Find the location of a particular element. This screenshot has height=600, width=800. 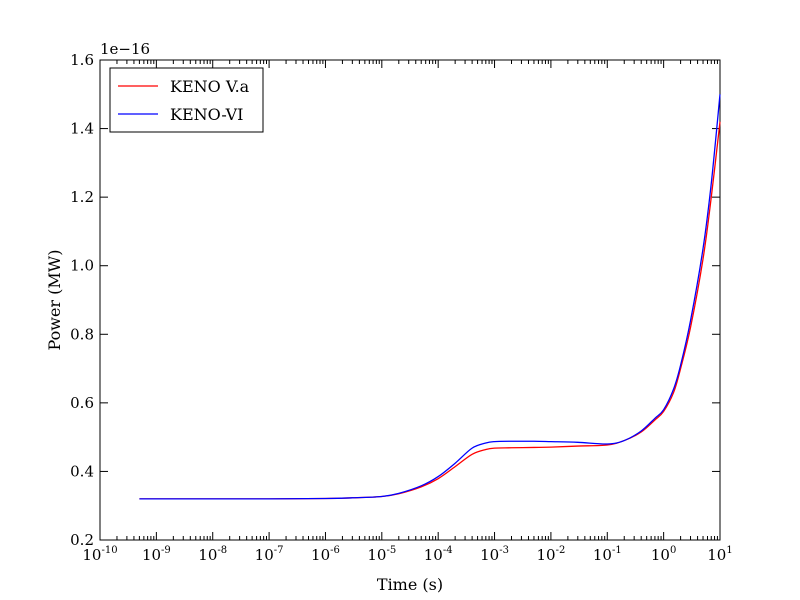

legend: KENO V.a KENO-VI is located at coordinates (186, 100).